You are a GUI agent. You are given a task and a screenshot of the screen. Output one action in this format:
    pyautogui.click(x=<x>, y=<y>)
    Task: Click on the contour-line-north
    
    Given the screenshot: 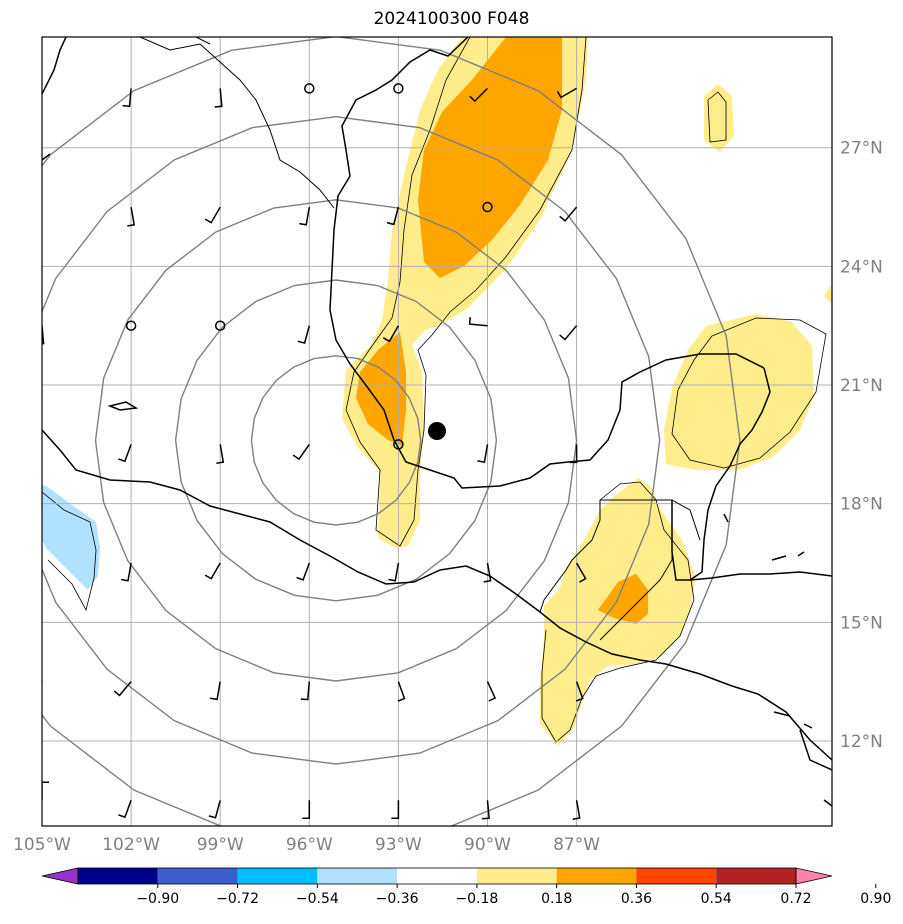 What is the action you would take?
    pyautogui.click(x=466, y=292)
    